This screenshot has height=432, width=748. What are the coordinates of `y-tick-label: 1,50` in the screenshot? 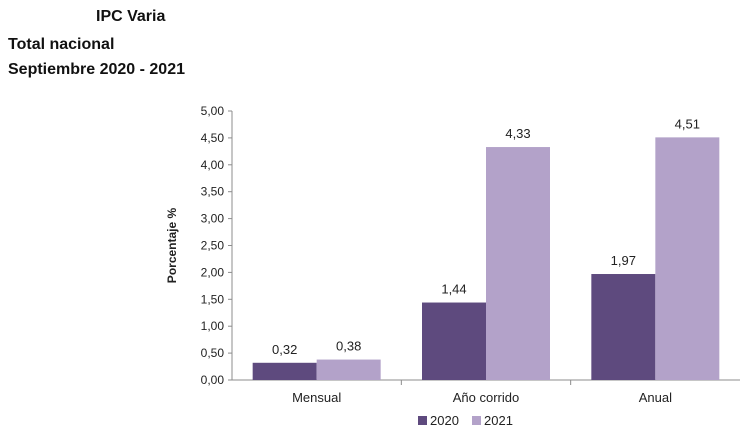 It's located at (213, 299).